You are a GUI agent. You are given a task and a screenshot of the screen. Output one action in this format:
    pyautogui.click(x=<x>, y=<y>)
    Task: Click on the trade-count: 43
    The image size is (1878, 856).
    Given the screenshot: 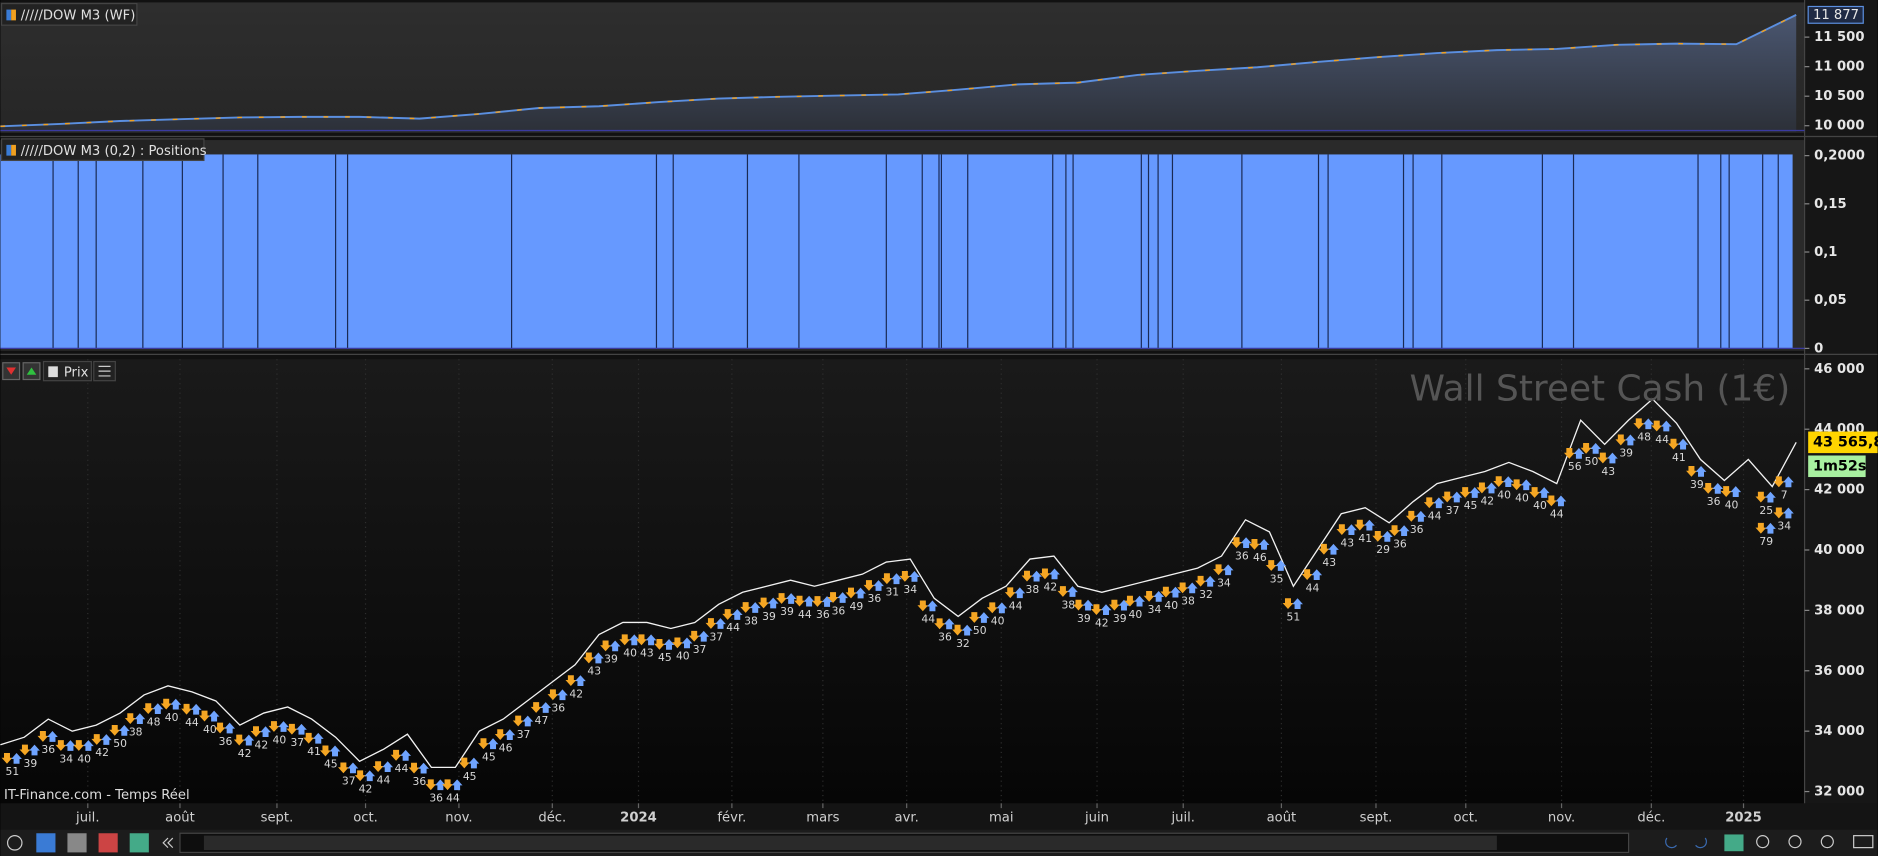 What is the action you would take?
    pyautogui.click(x=594, y=671)
    